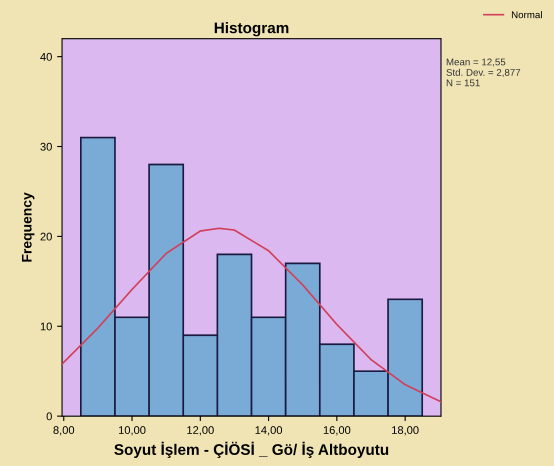 This screenshot has height=466, width=554. I want to click on y-tick-label: 10, so click(46, 326).